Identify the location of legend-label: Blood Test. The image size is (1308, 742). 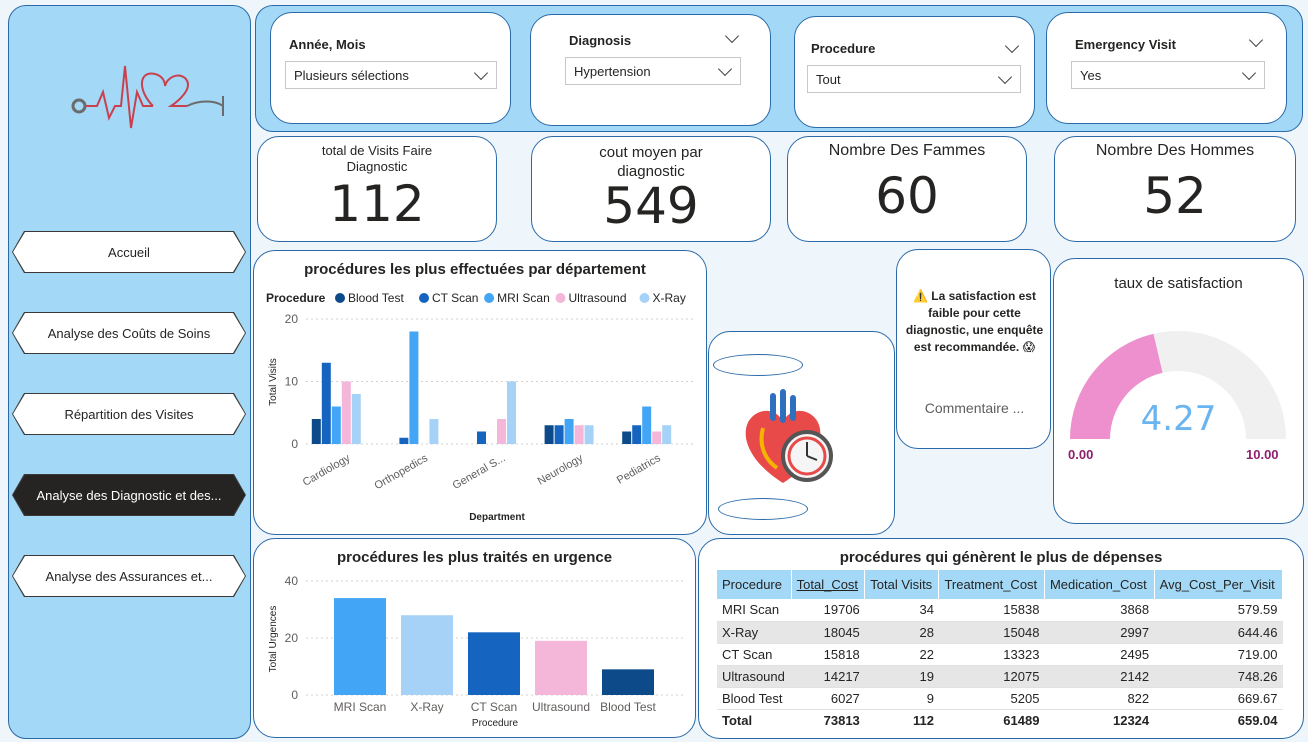
(376, 298).